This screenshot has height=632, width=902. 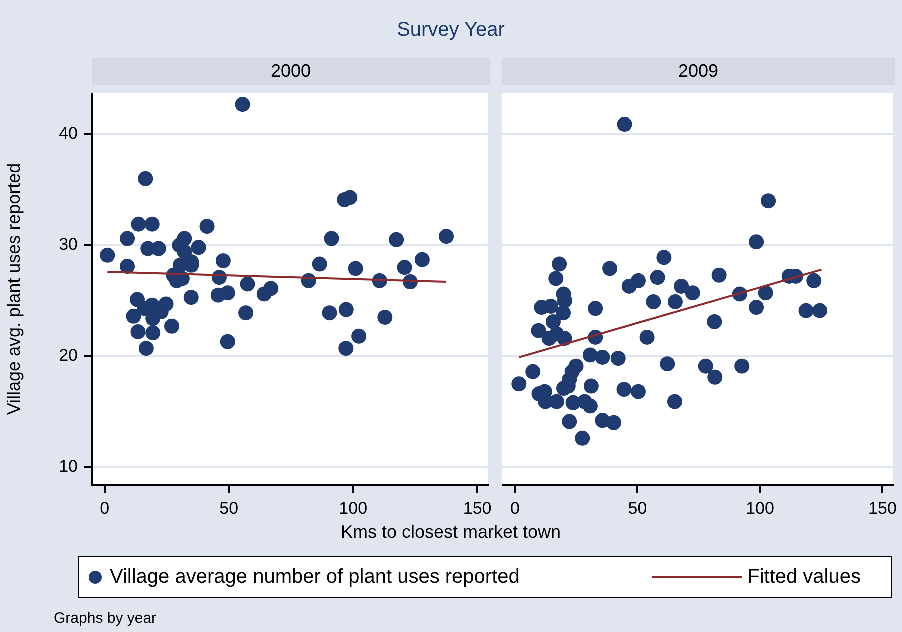 What do you see at coordinates (291, 71) in the screenshot?
I see `chart-title: 2000` at bounding box center [291, 71].